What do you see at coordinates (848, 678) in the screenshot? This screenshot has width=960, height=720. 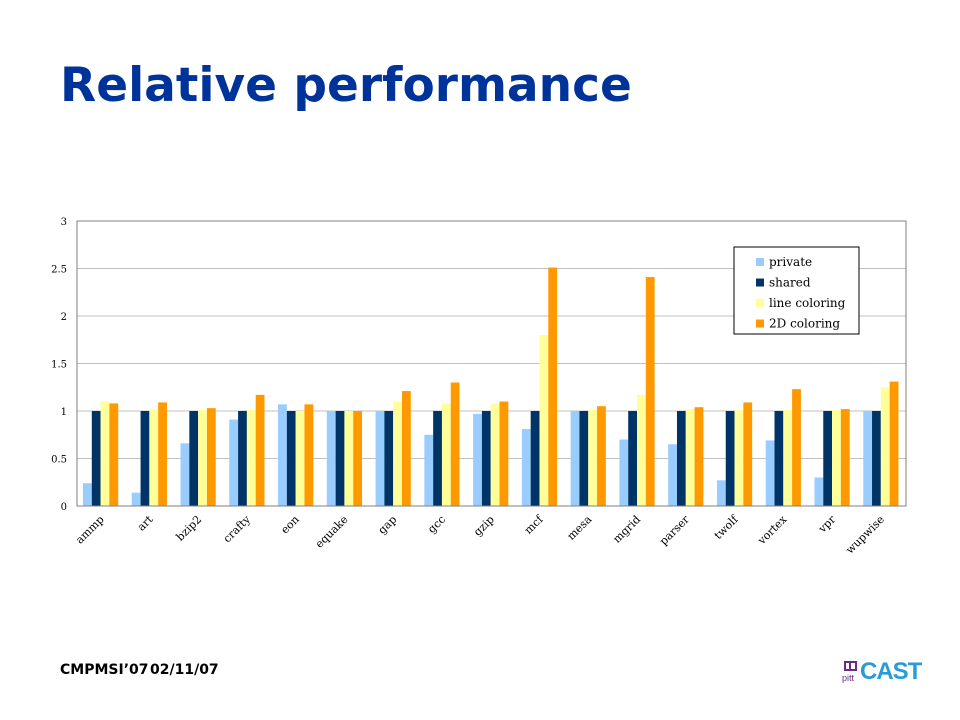 I see `logo-small-text: pitt` at bounding box center [848, 678].